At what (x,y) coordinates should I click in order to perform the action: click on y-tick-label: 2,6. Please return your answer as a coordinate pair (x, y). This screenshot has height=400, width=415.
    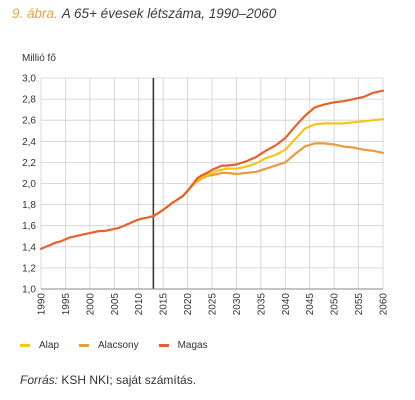
    Looking at the image, I should click on (29, 121).